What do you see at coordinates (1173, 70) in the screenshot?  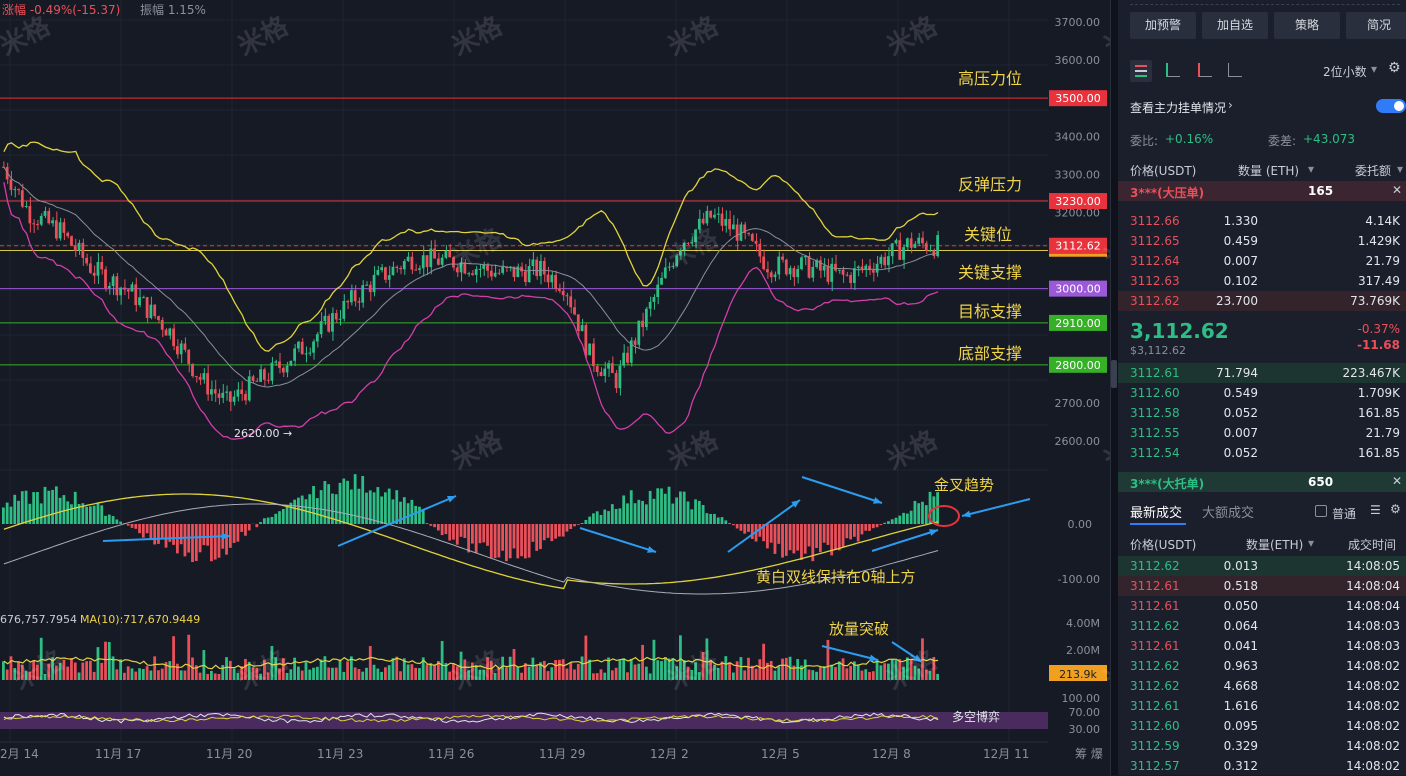 I see `layout-bids-icon` at bounding box center [1173, 70].